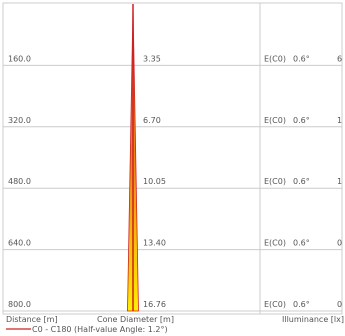 This screenshot has height=336, width=345. What do you see at coordinates (152, 120) in the screenshot?
I see `diameter-value: 6.70` at bounding box center [152, 120].